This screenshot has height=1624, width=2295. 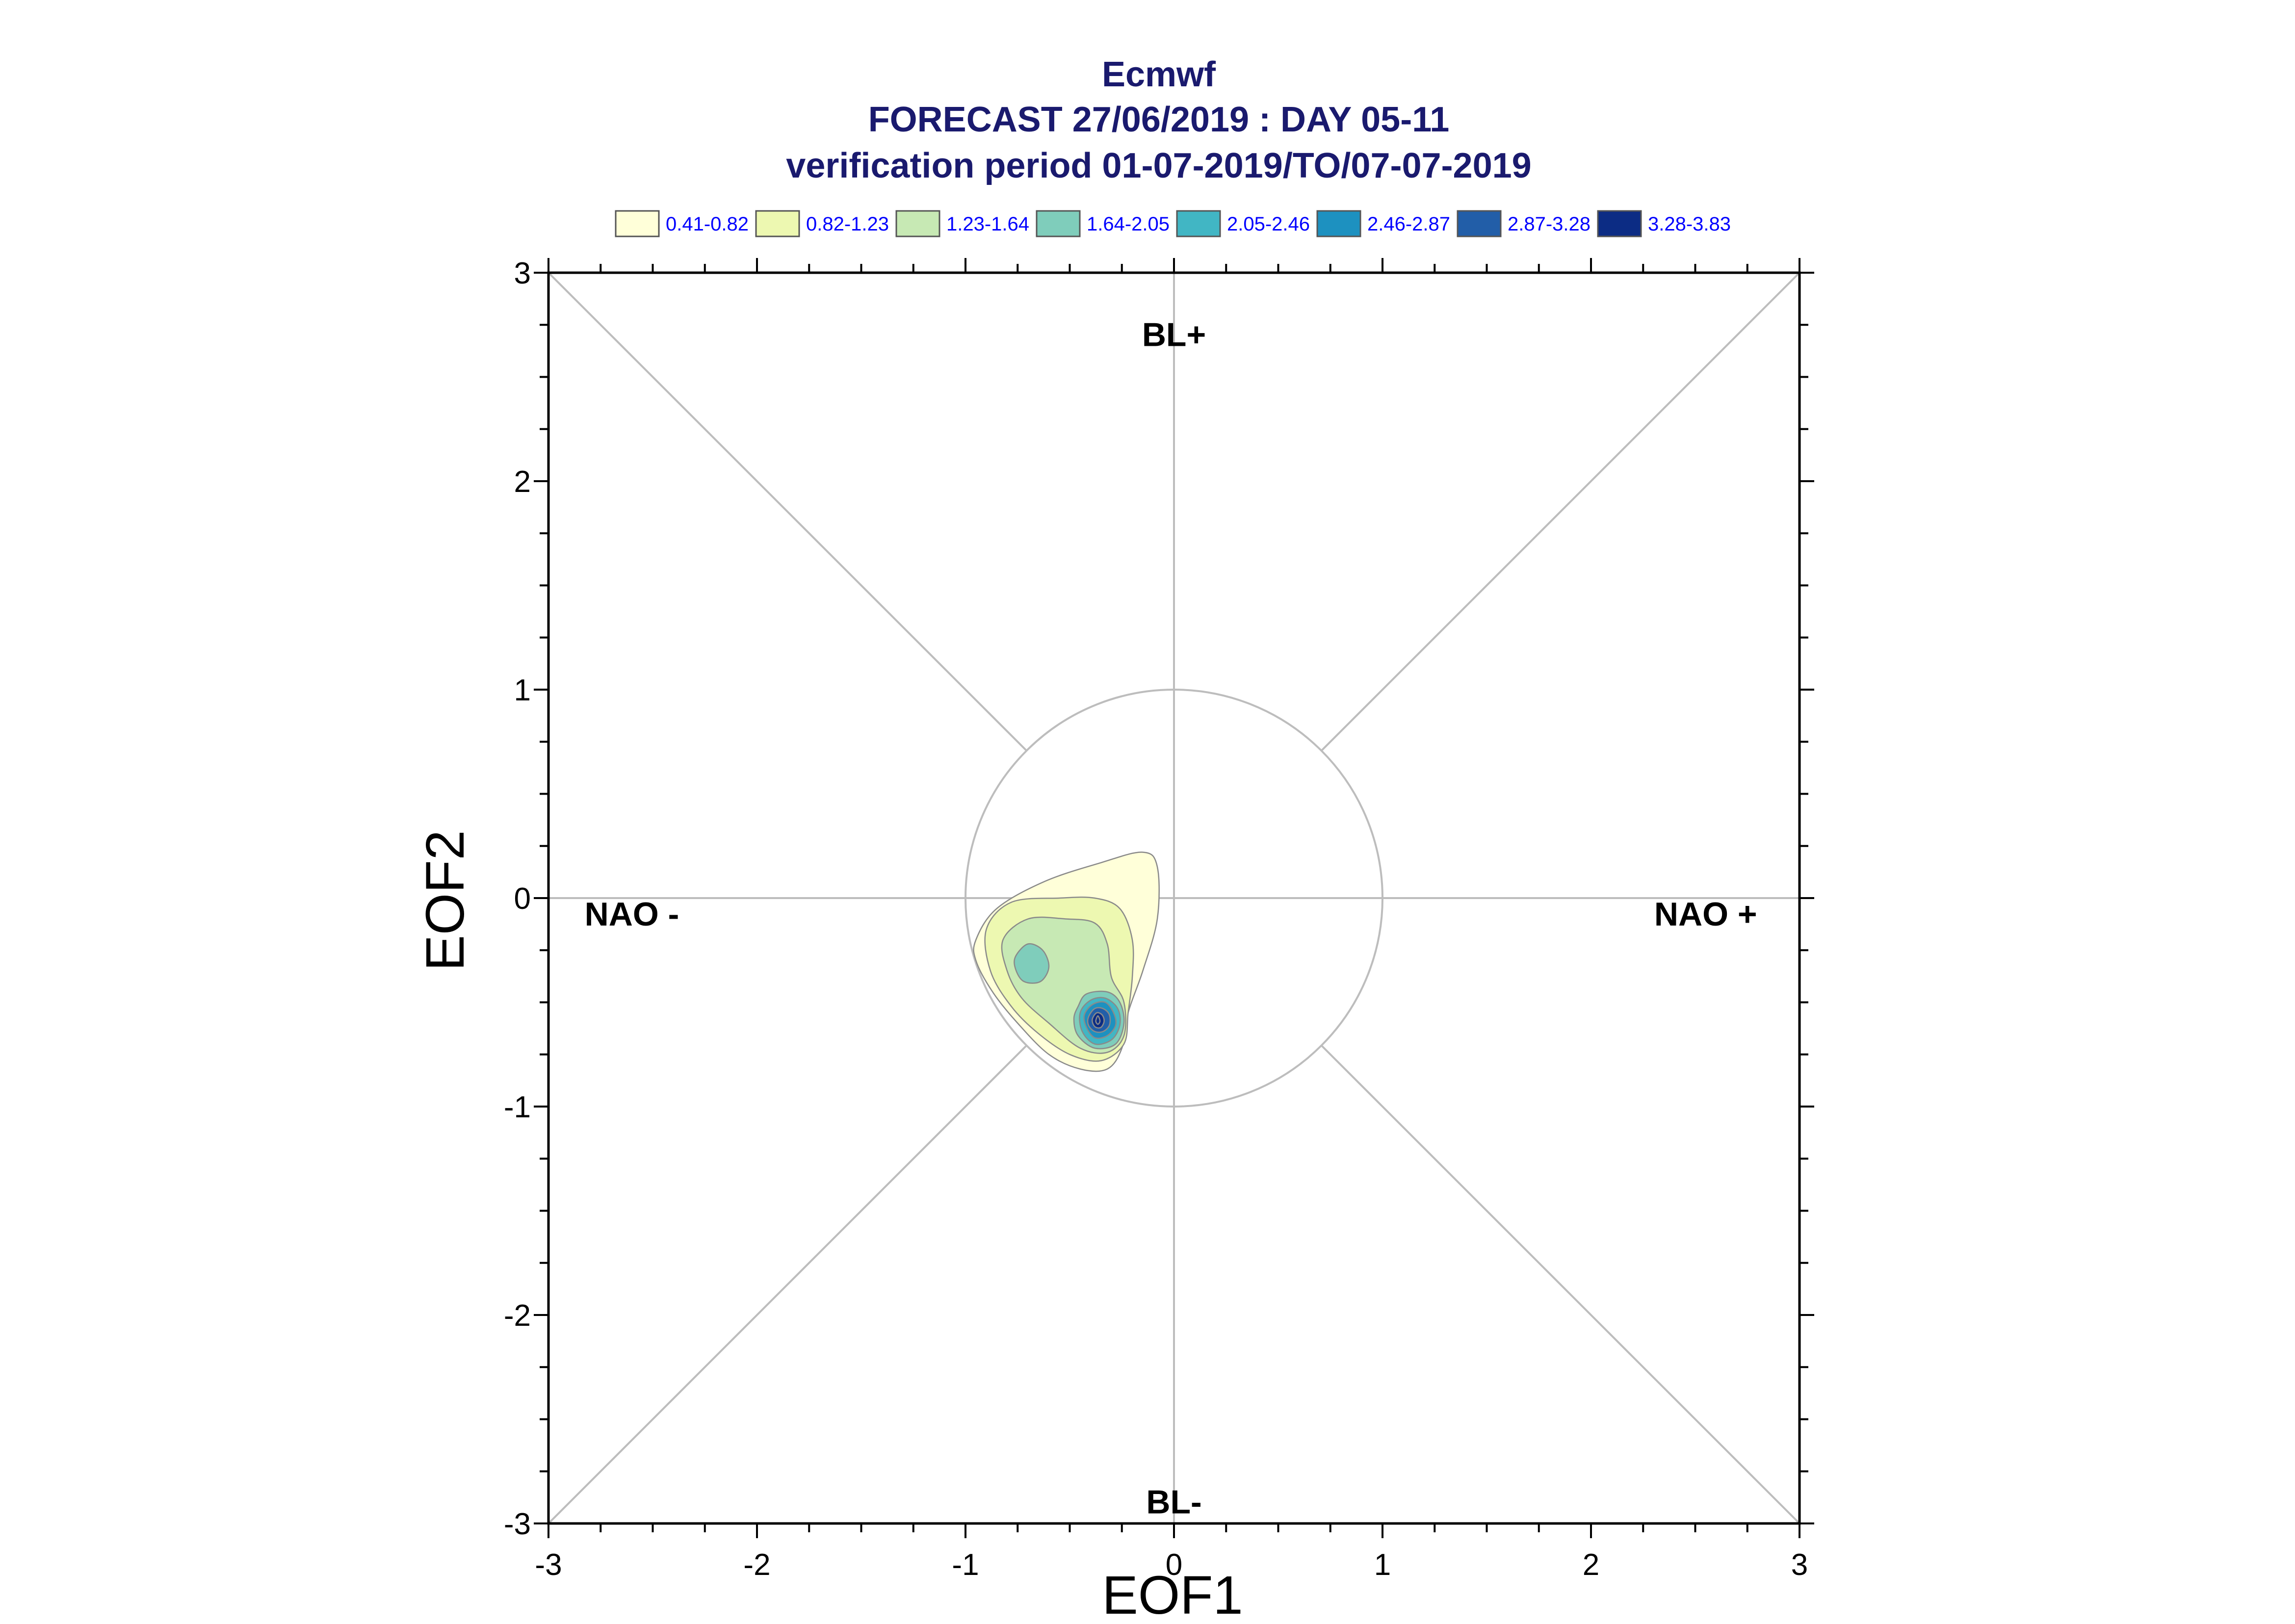 What do you see at coordinates (756, 1565) in the screenshot?
I see `x-tick-label-1: -2` at bounding box center [756, 1565].